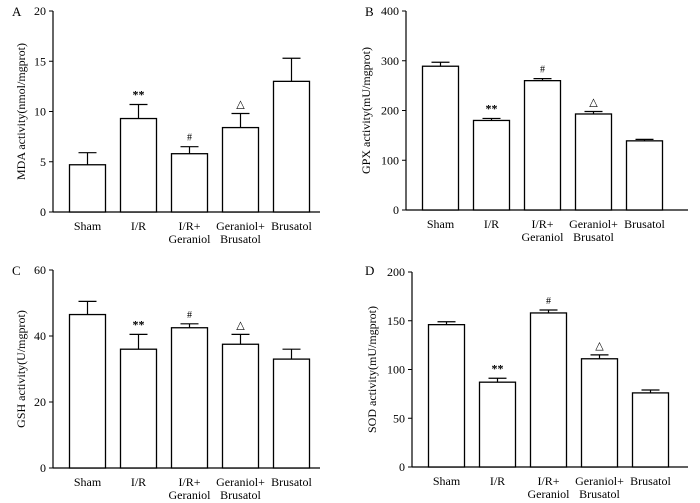 The height and width of the screenshot is (503, 700). I want to click on panel-letter: D, so click(369, 270).